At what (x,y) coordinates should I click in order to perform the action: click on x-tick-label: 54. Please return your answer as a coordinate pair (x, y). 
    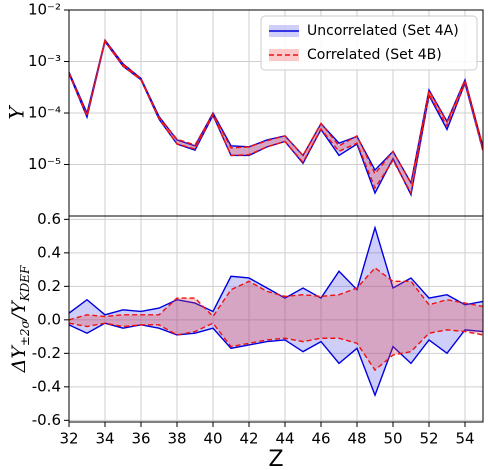
    Looking at the image, I should click on (464, 439).